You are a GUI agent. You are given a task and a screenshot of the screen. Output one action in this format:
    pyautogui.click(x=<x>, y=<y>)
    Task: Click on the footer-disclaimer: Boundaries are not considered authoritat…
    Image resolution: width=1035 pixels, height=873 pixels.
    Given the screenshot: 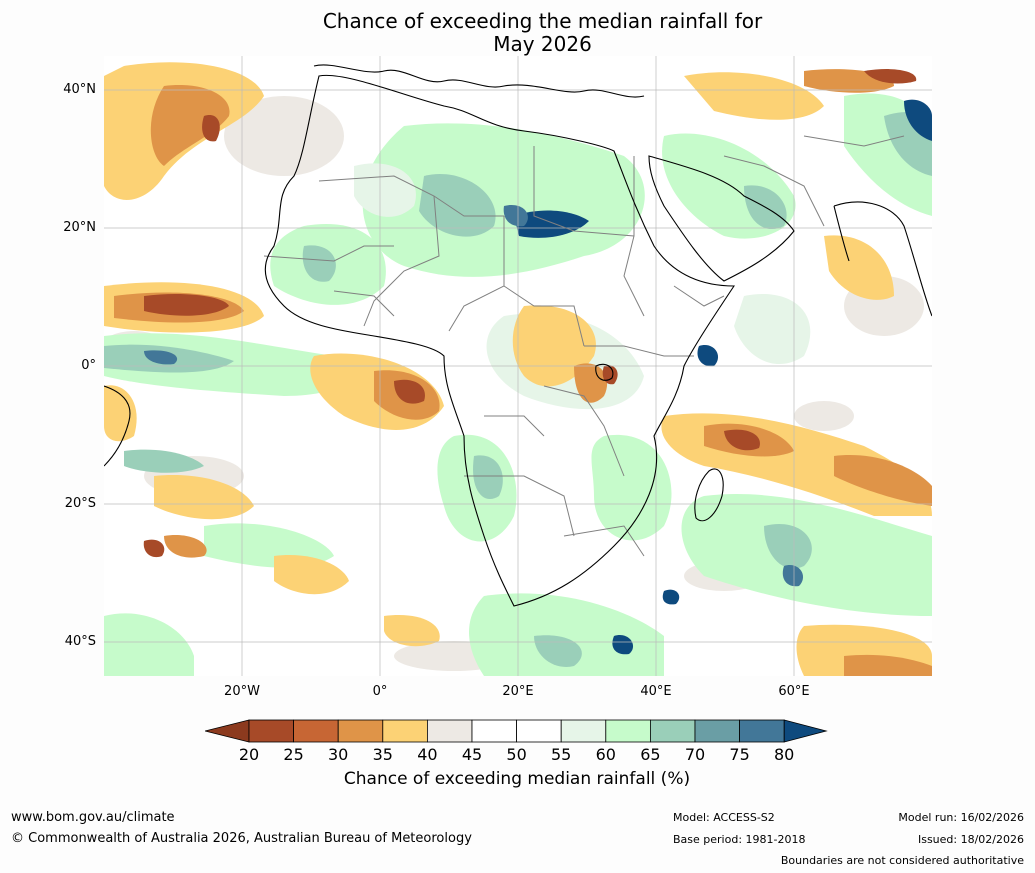 What is the action you would take?
    pyautogui.click(x=902, y=860)
    